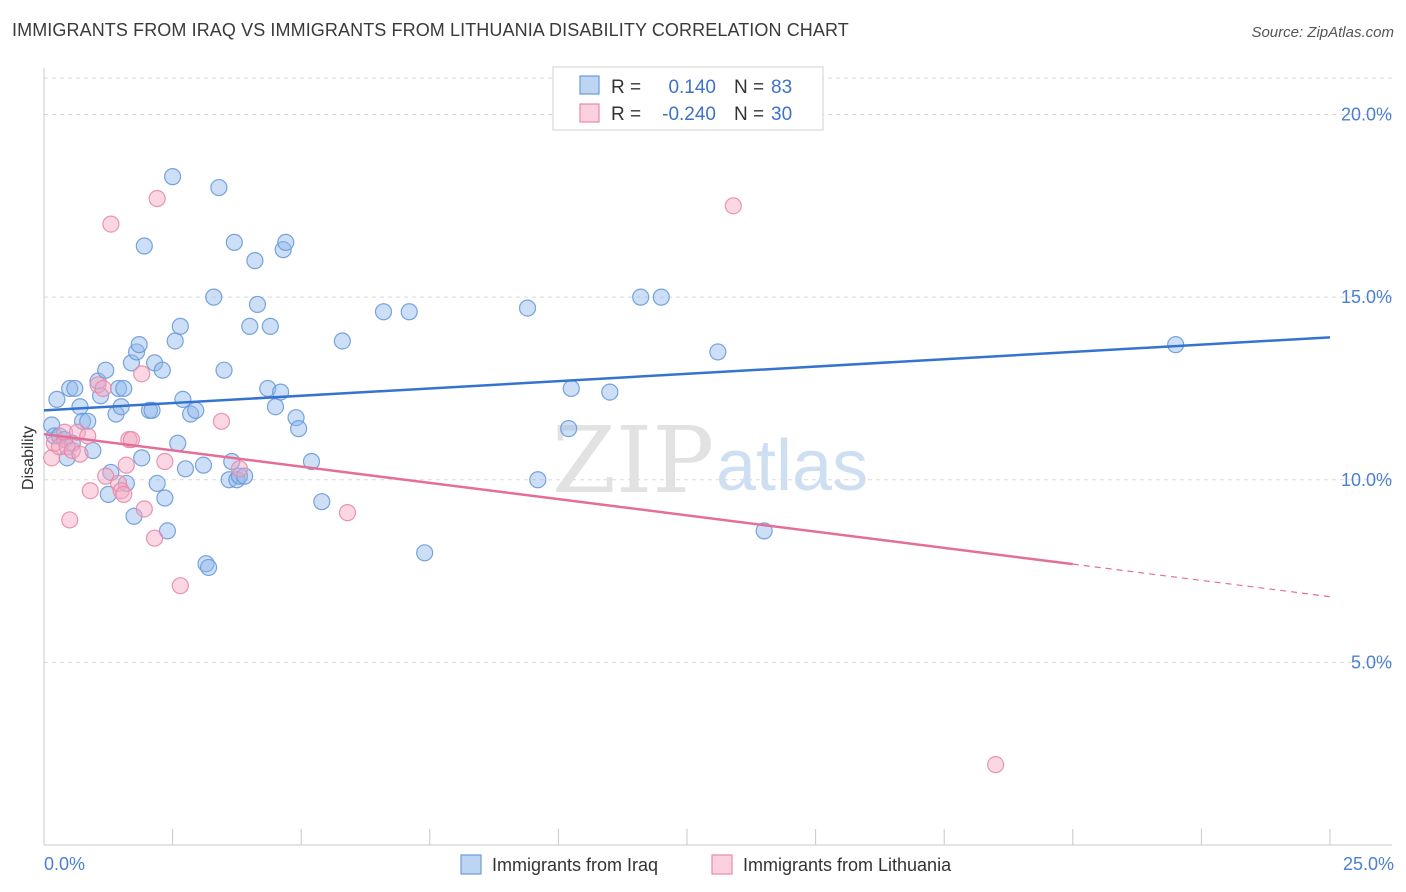 The height and width of the screenshot is (892, 1406). What do you see at coordinates (626, 114) in the screenshot?
I see `legend-r-label-lithuania: R =` at bounding box center [626, 114].